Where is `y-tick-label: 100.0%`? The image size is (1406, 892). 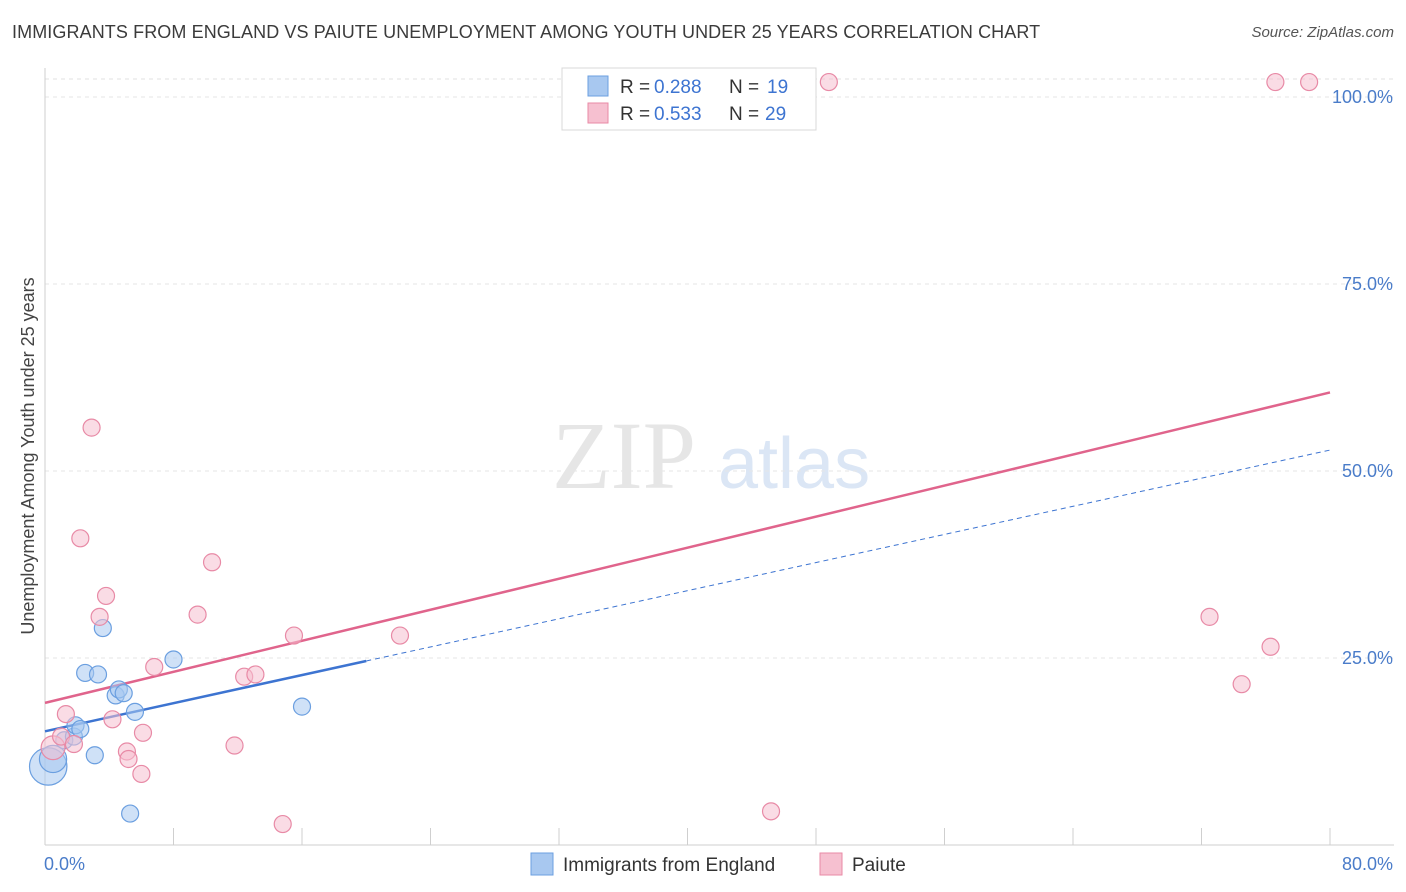 y-tick-label: 100.0% is located at coordinates (1362, 97).